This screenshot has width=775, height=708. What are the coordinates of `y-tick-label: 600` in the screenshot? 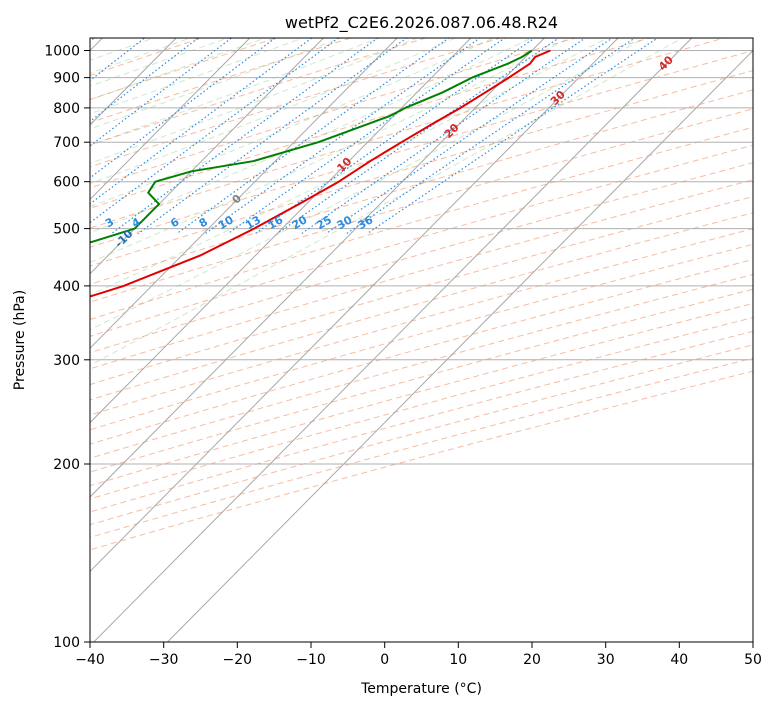 It's located at (66, 183).